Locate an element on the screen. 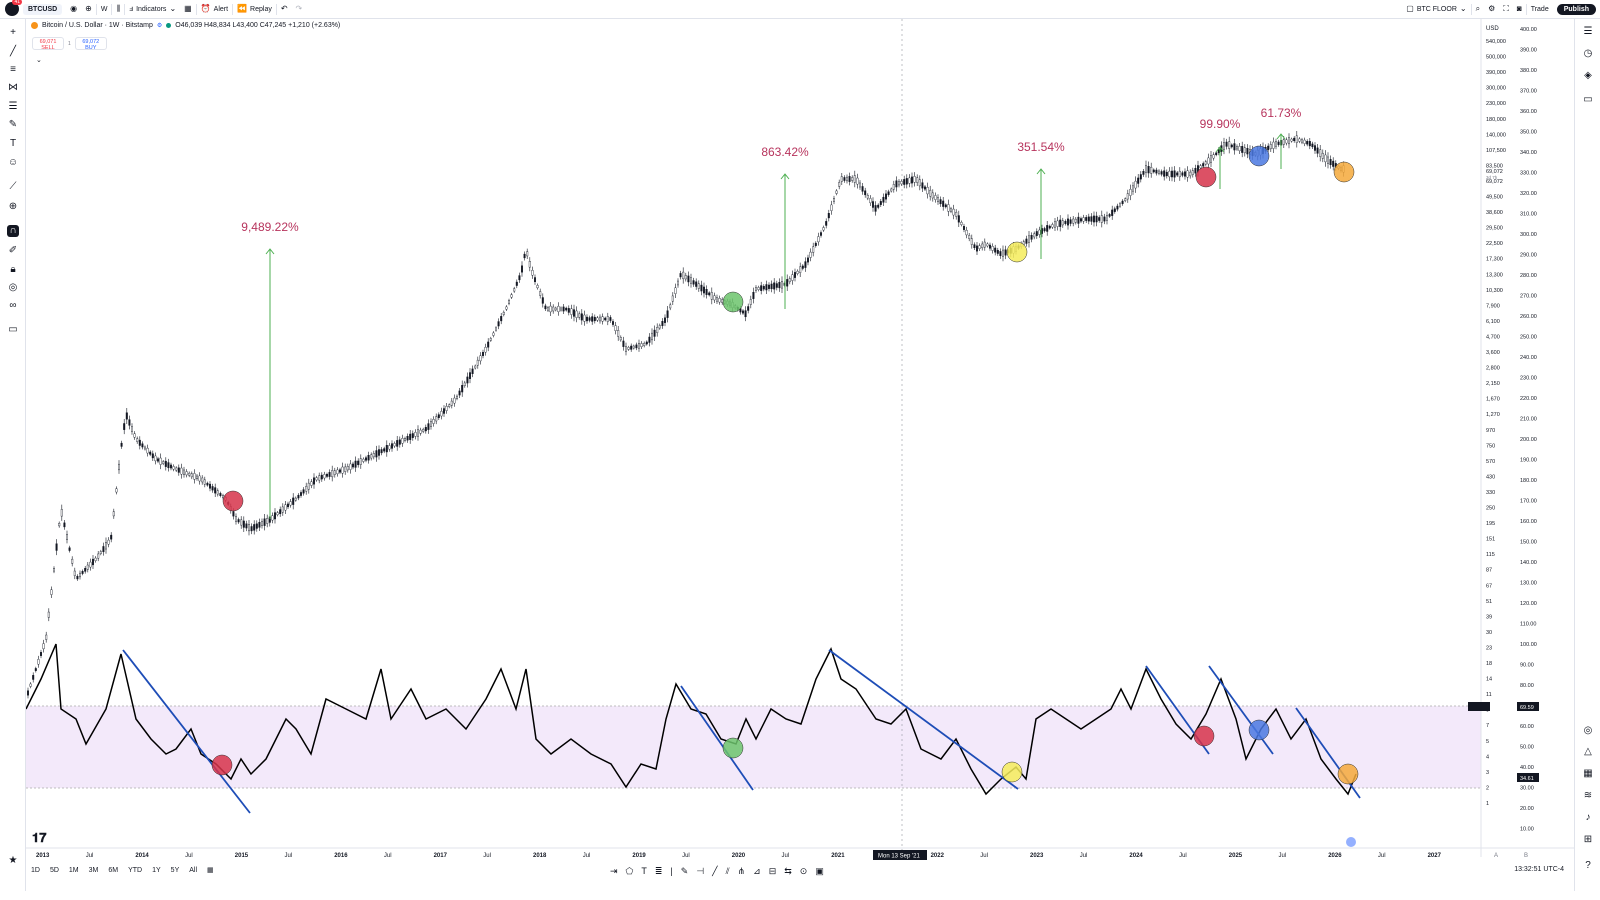 The width and height of the screenshot is (1600, 900). eye-icon: ◎ is located at coordinates (13, 287).